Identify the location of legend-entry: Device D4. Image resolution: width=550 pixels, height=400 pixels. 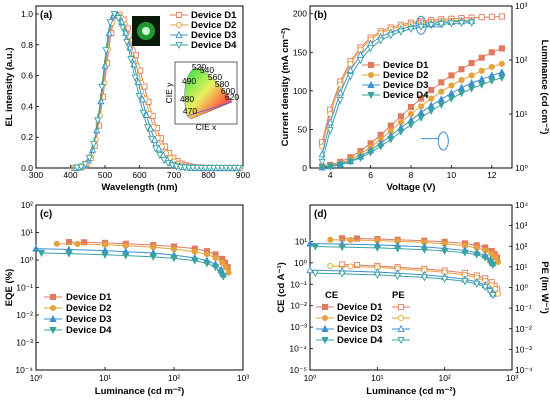
(360, 340).